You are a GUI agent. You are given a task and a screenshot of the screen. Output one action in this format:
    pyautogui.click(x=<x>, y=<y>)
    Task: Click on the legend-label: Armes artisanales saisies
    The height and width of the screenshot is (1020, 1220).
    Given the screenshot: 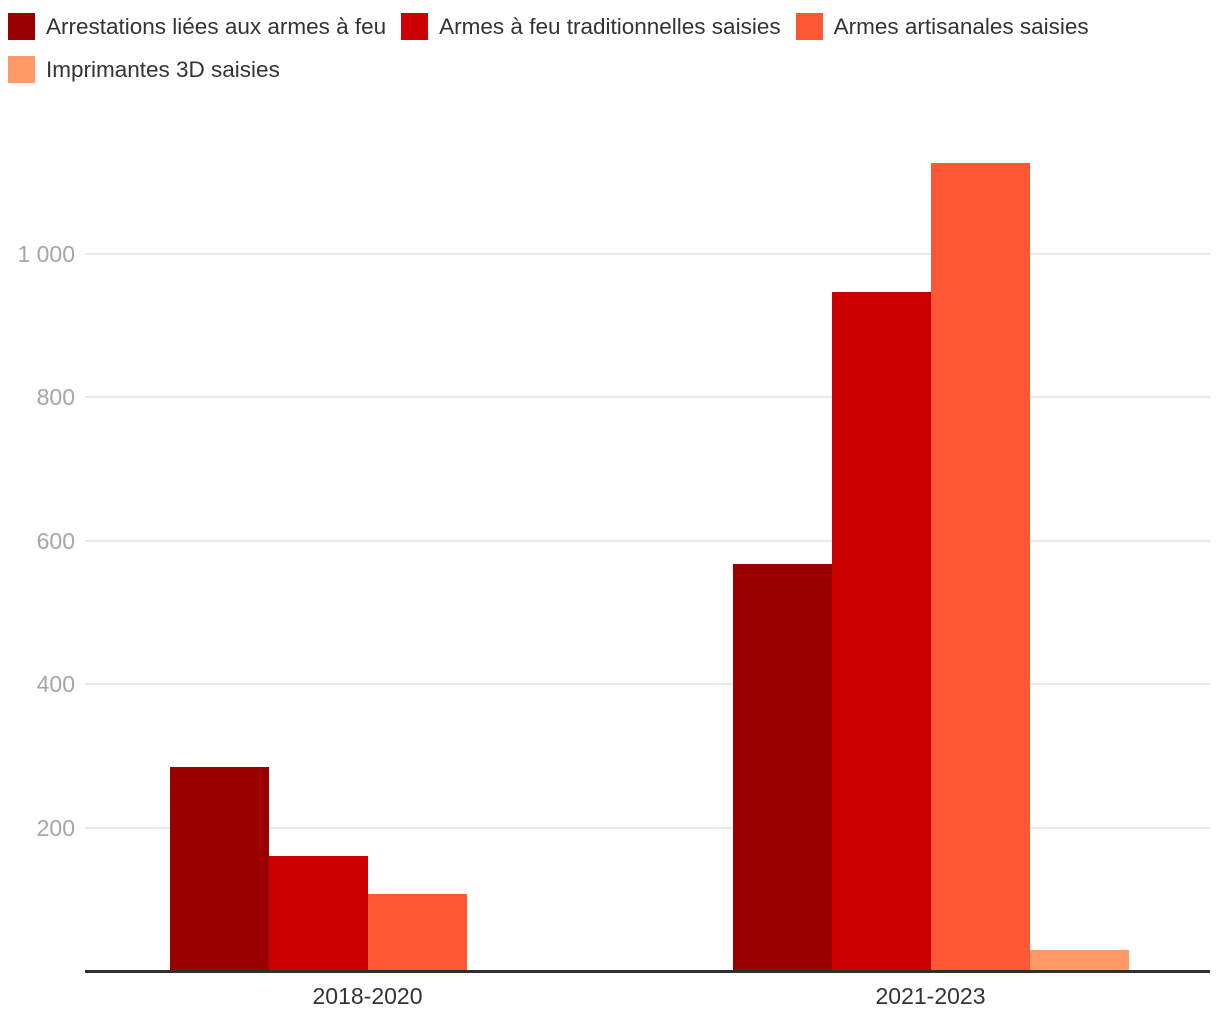 What is the action you would take?
    pyautogui.click(x=961, y=26)
    